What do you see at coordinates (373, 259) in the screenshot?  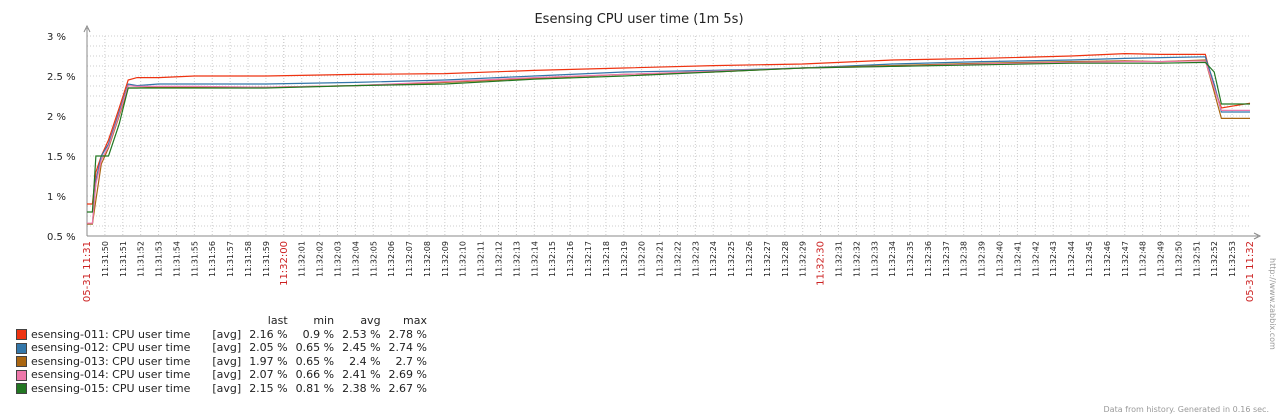 I see `x-tick-label: 11:32:05` at bounding box center [373, 259].